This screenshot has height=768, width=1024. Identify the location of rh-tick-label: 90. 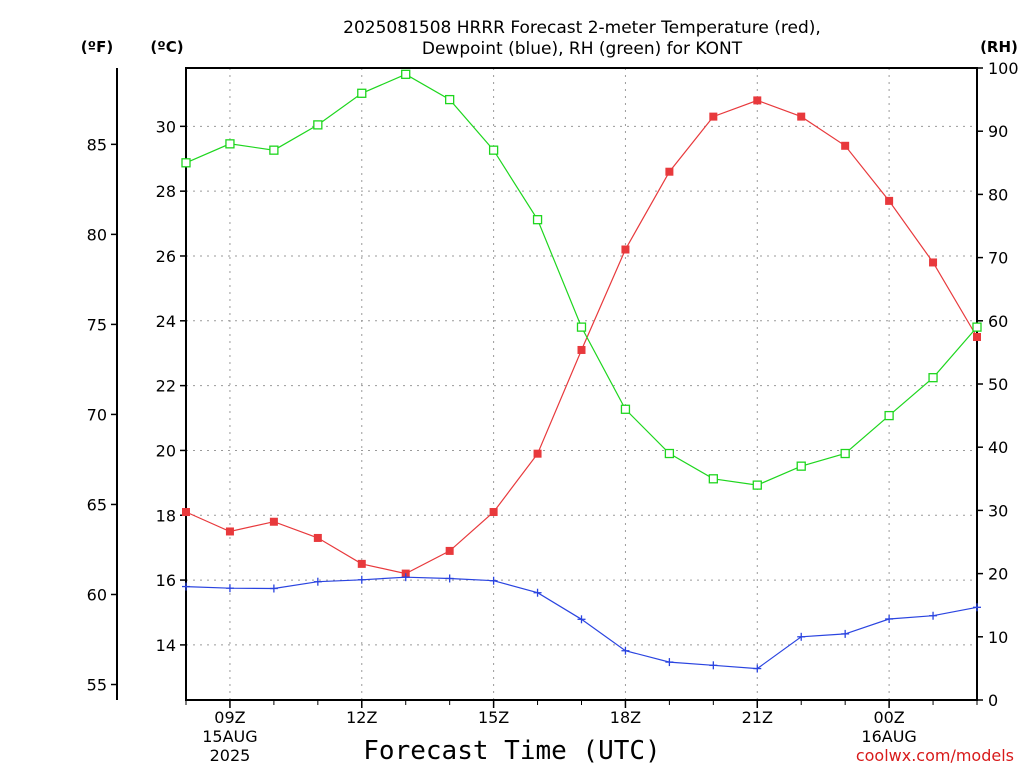
(998, 131).